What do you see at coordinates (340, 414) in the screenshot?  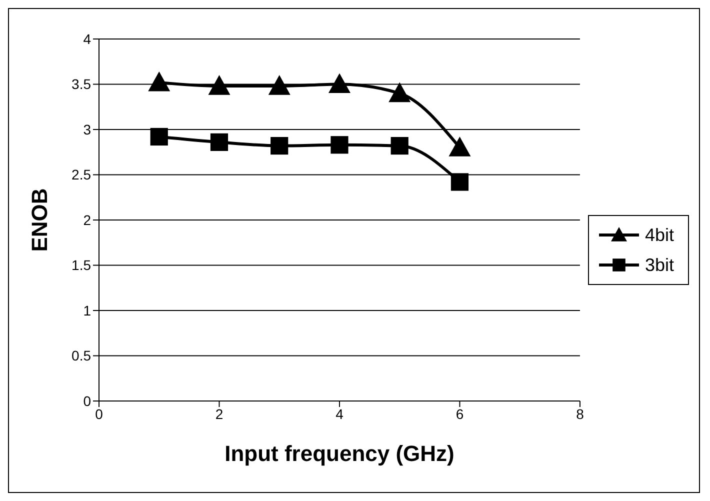 I see `x-tick-label: 4` at bounding box center [340, 414].